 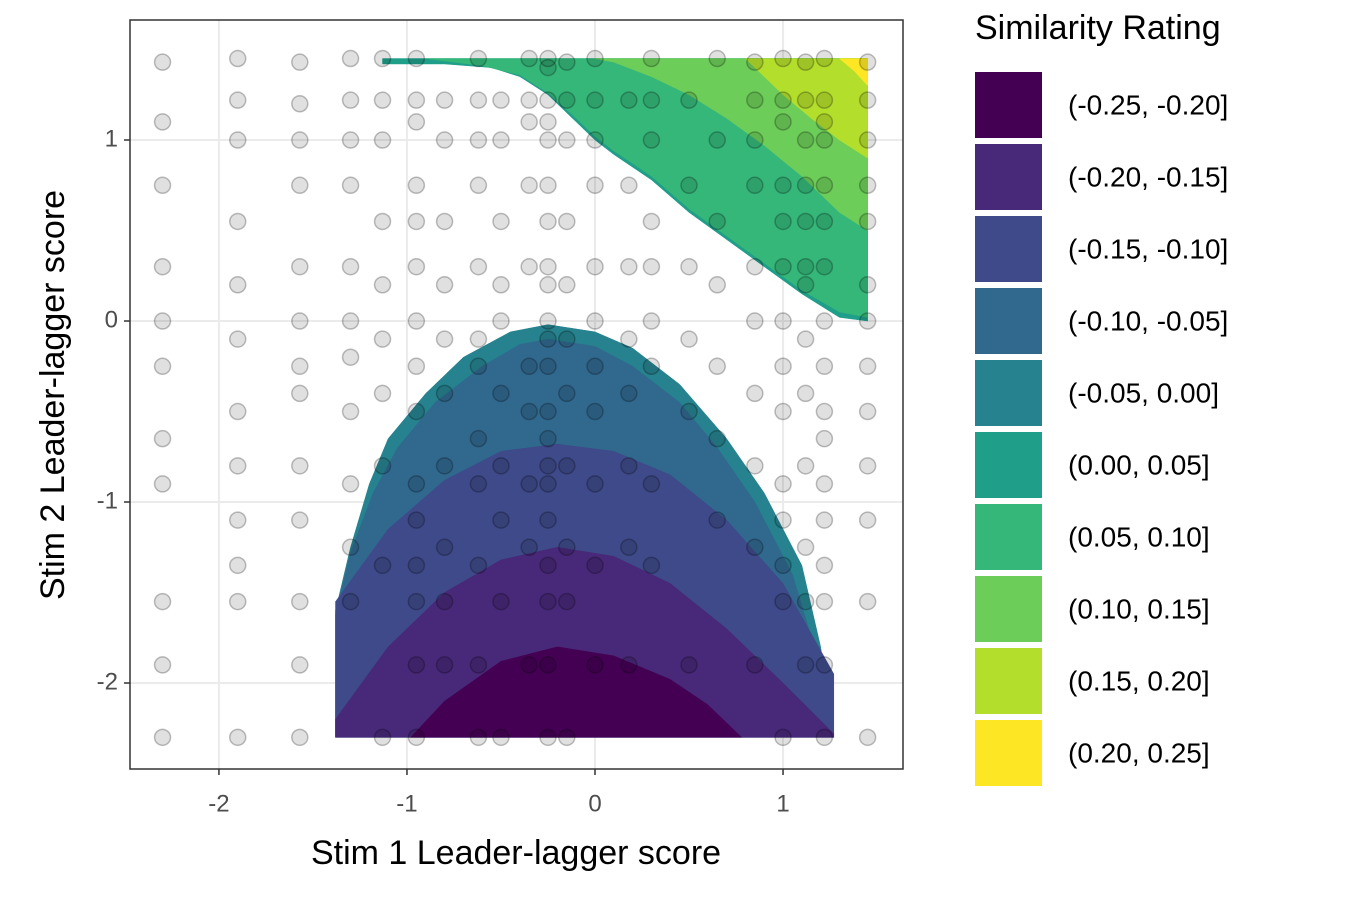 I want to click on legend-label: (0.00, 0.05], so click(x=1139, y=464).